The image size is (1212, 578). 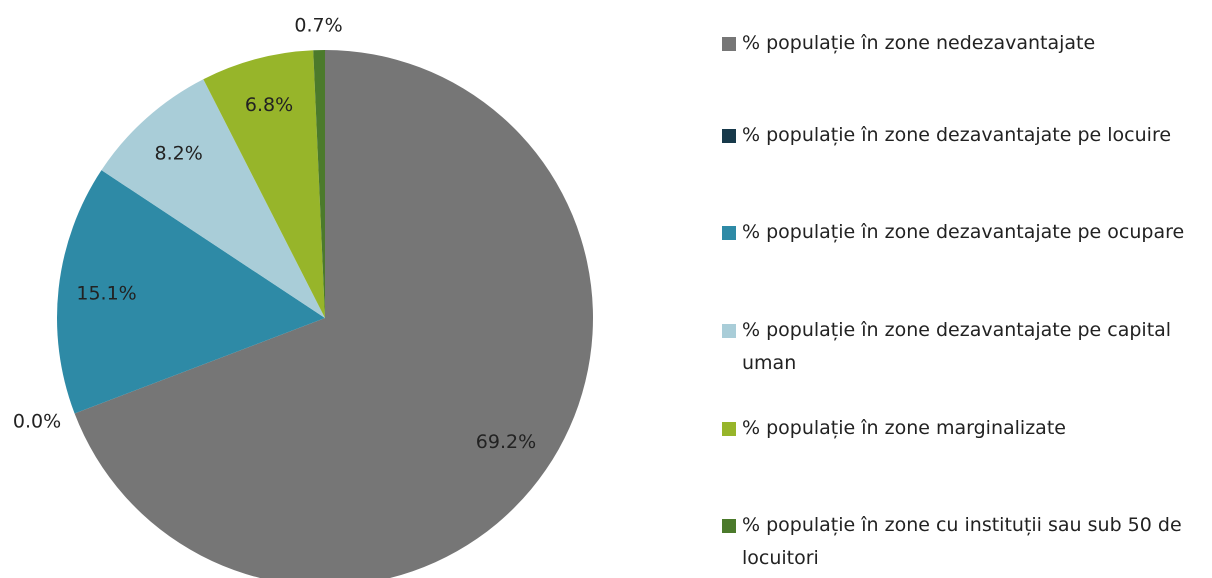 I want to click on data-label: 0.7%, so click(x=318, y=25).